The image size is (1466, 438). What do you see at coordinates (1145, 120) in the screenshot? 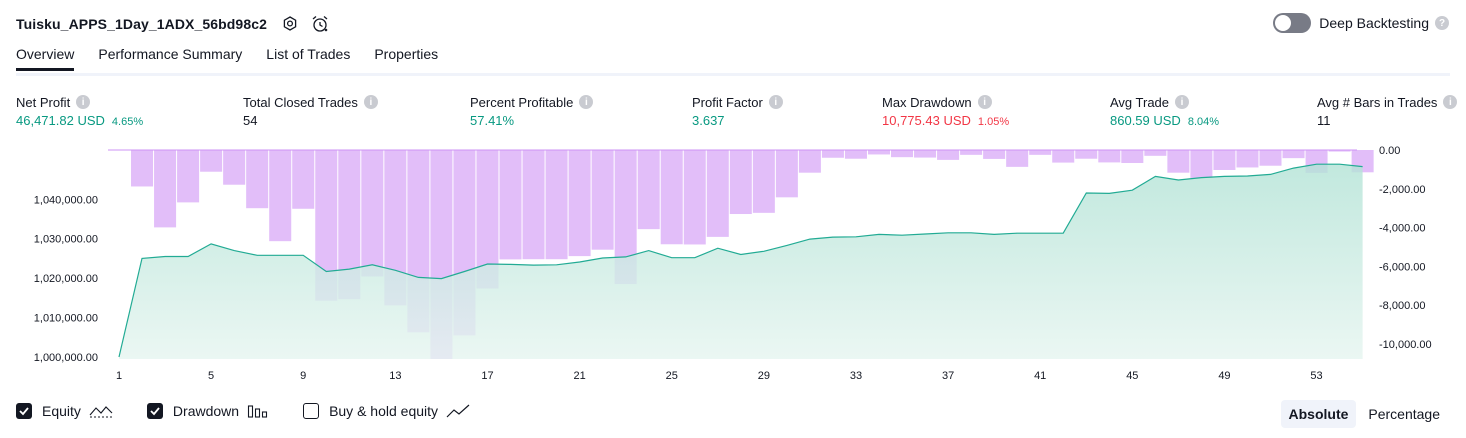
I see `metric-value: 860.59 USD` at bounding box center [1145, 120].